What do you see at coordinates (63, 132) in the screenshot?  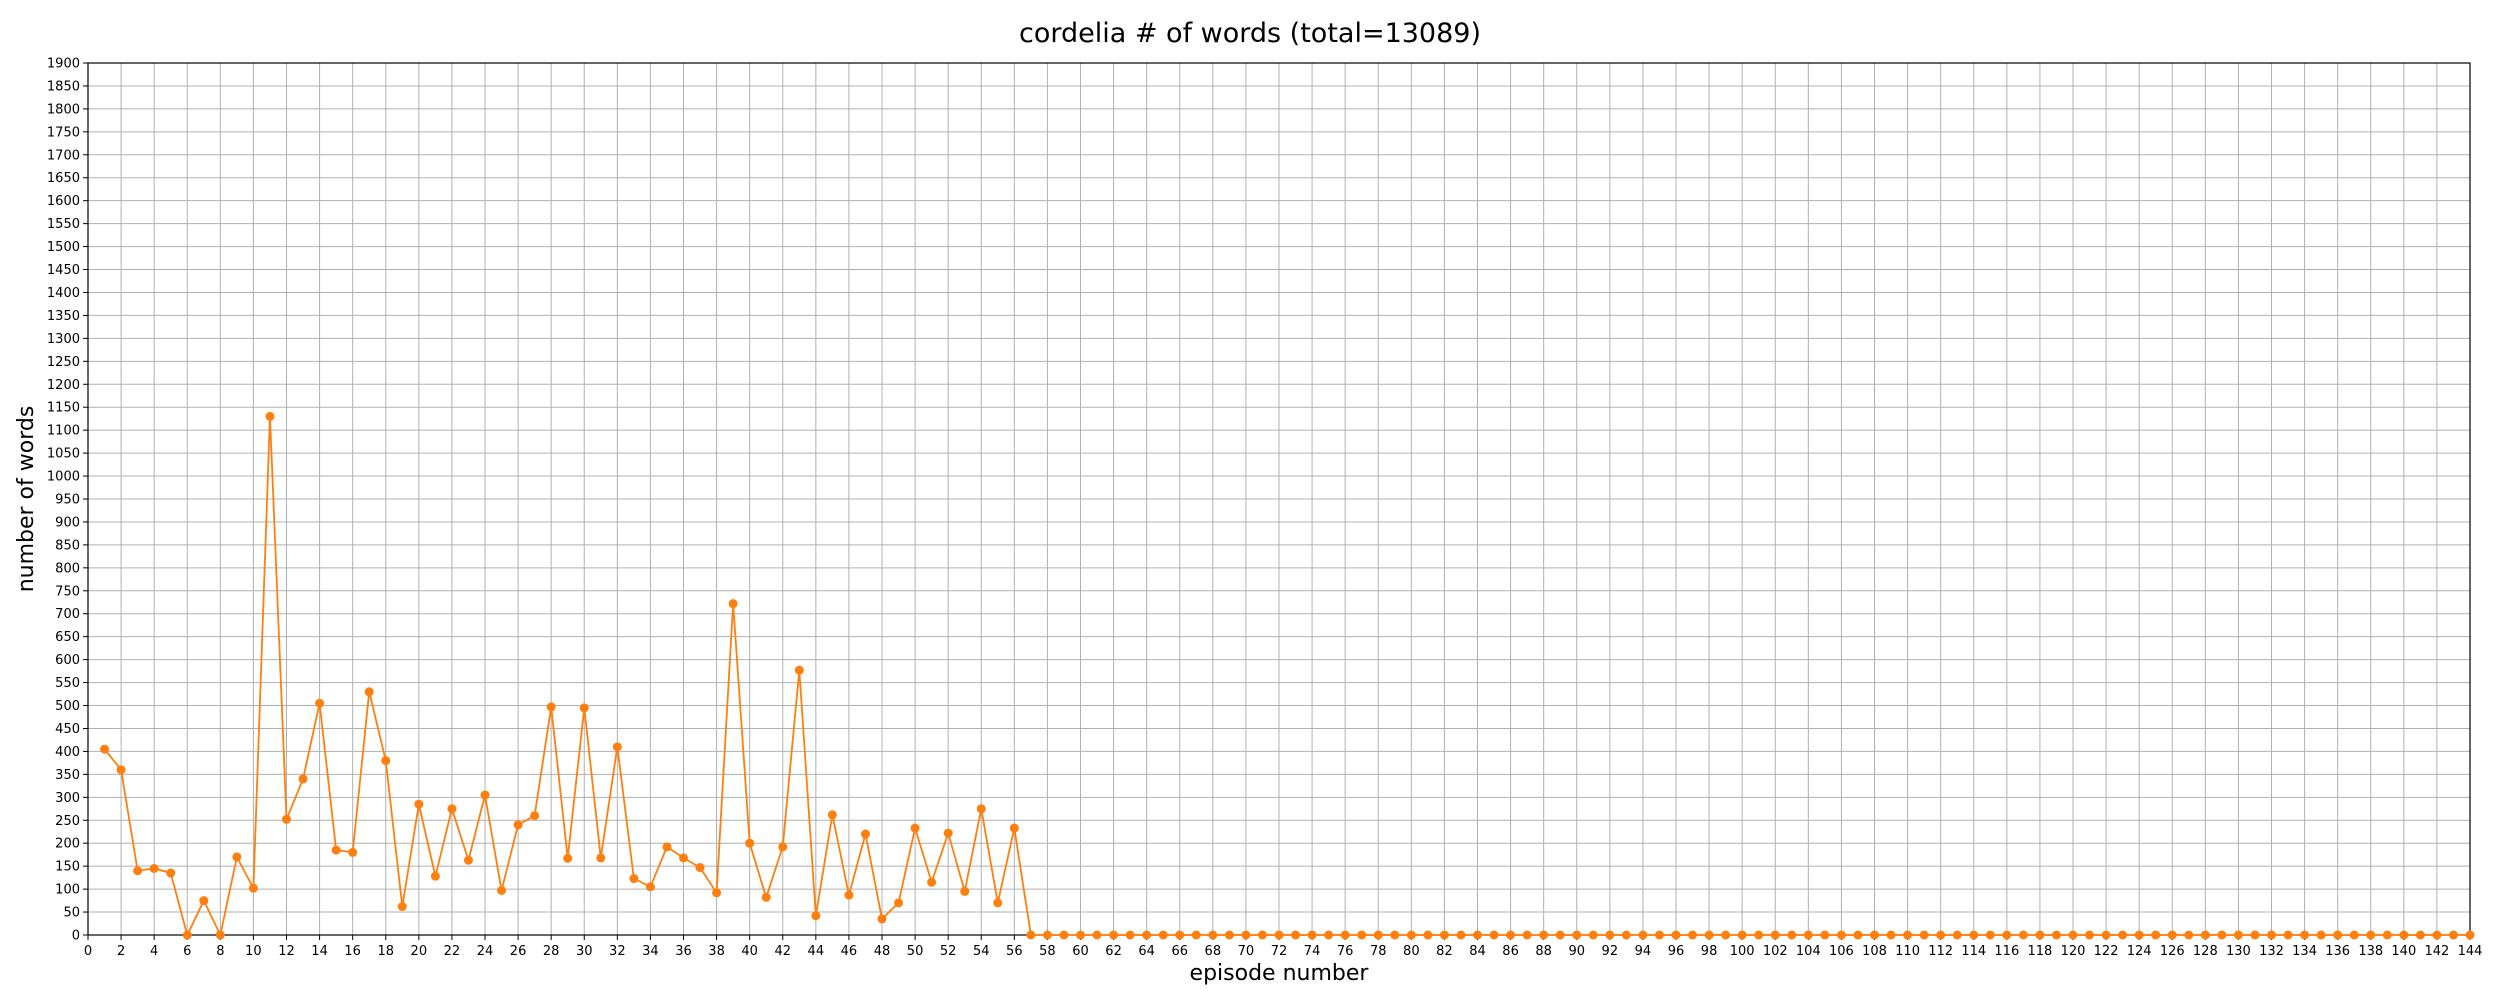 I see `y-tick-label: 1750` at bounding box center [63, 132].